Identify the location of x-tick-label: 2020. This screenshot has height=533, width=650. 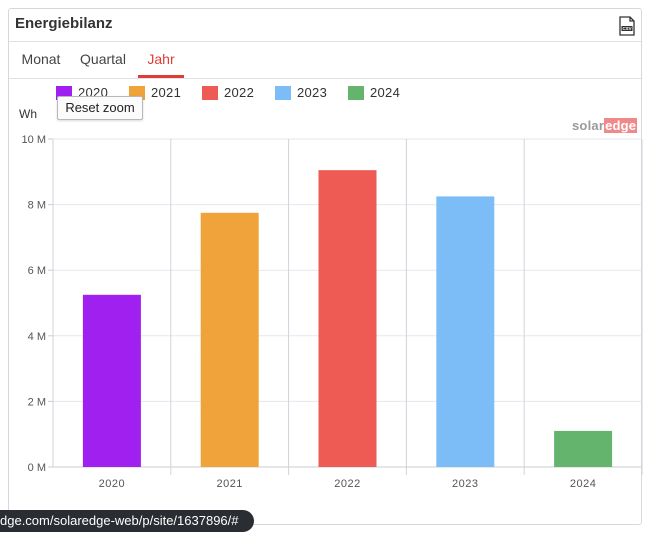
(112, 484).